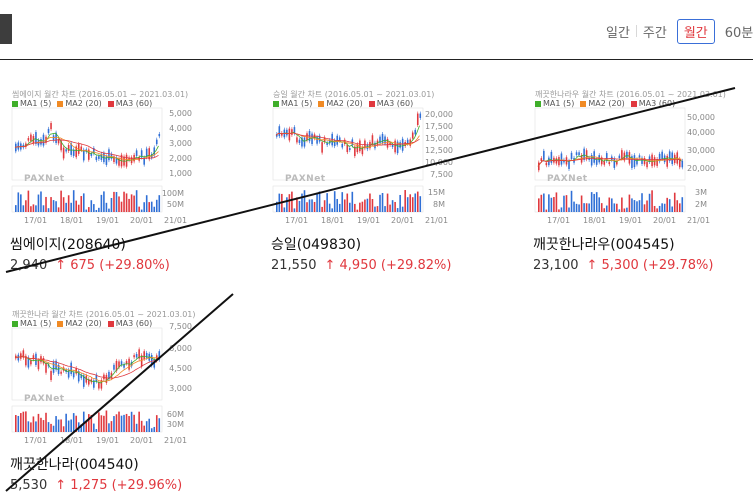  What do you see at coordinates (618, 33) in the screenshot?
I see `tab-daily: 일간` at bounding box center [618, 33].